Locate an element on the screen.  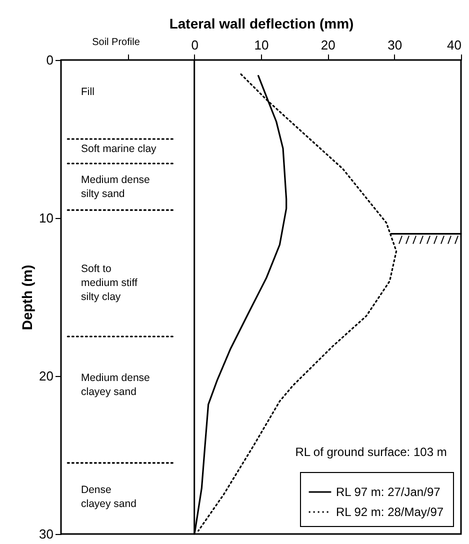
x-tick-label: 20 is located at coordinates (328, 45).